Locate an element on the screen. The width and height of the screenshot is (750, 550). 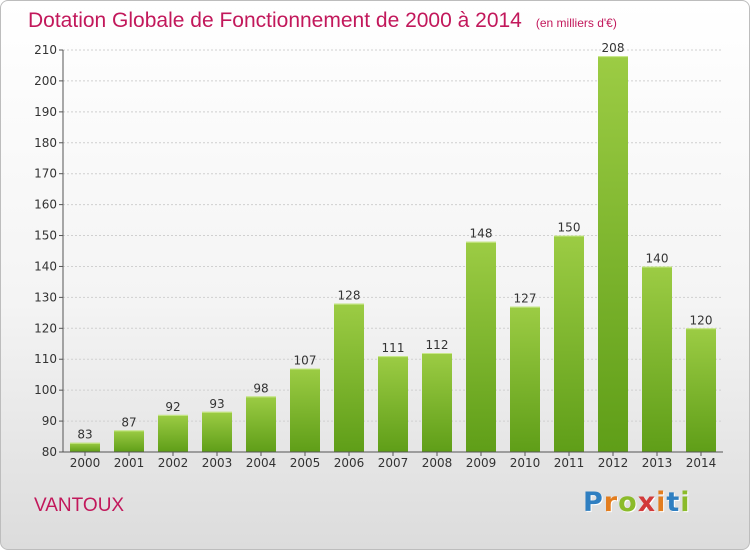
x-tick-label-2005: 2005 is located at coordinates (305, 463).